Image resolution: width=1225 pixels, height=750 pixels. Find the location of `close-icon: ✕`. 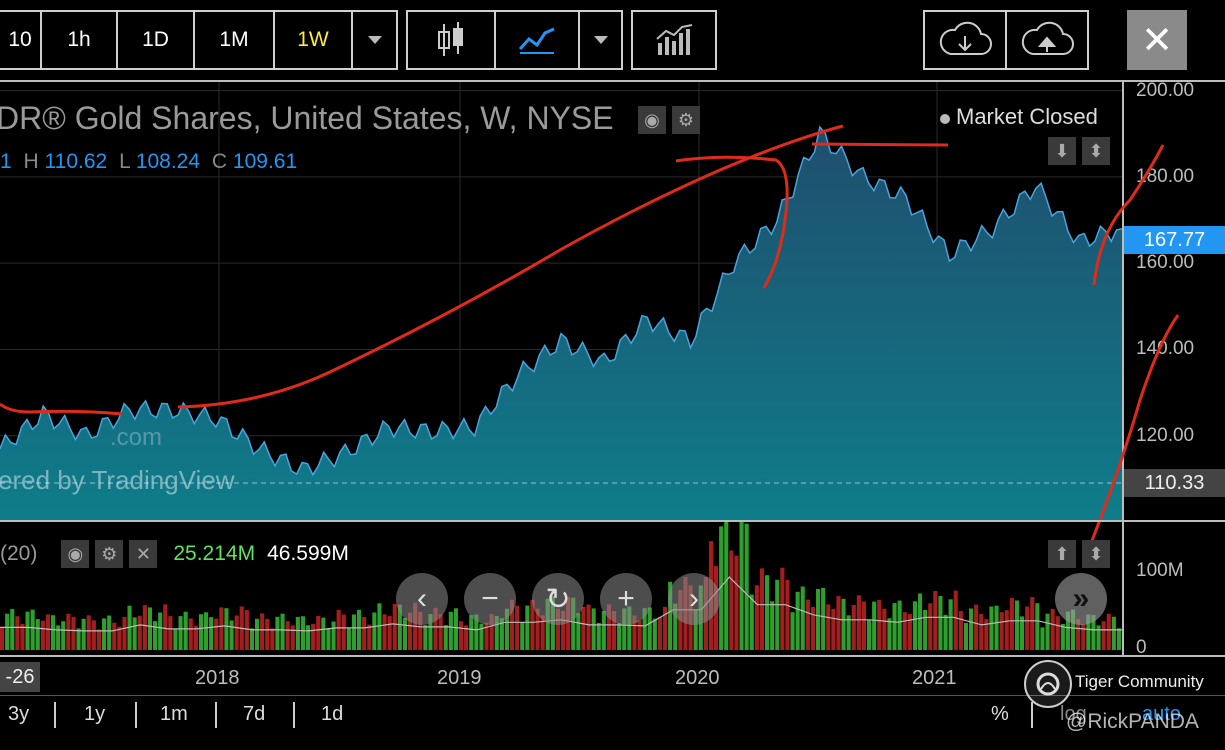

close-icon: ✕ is located at coordinates (143, 554).